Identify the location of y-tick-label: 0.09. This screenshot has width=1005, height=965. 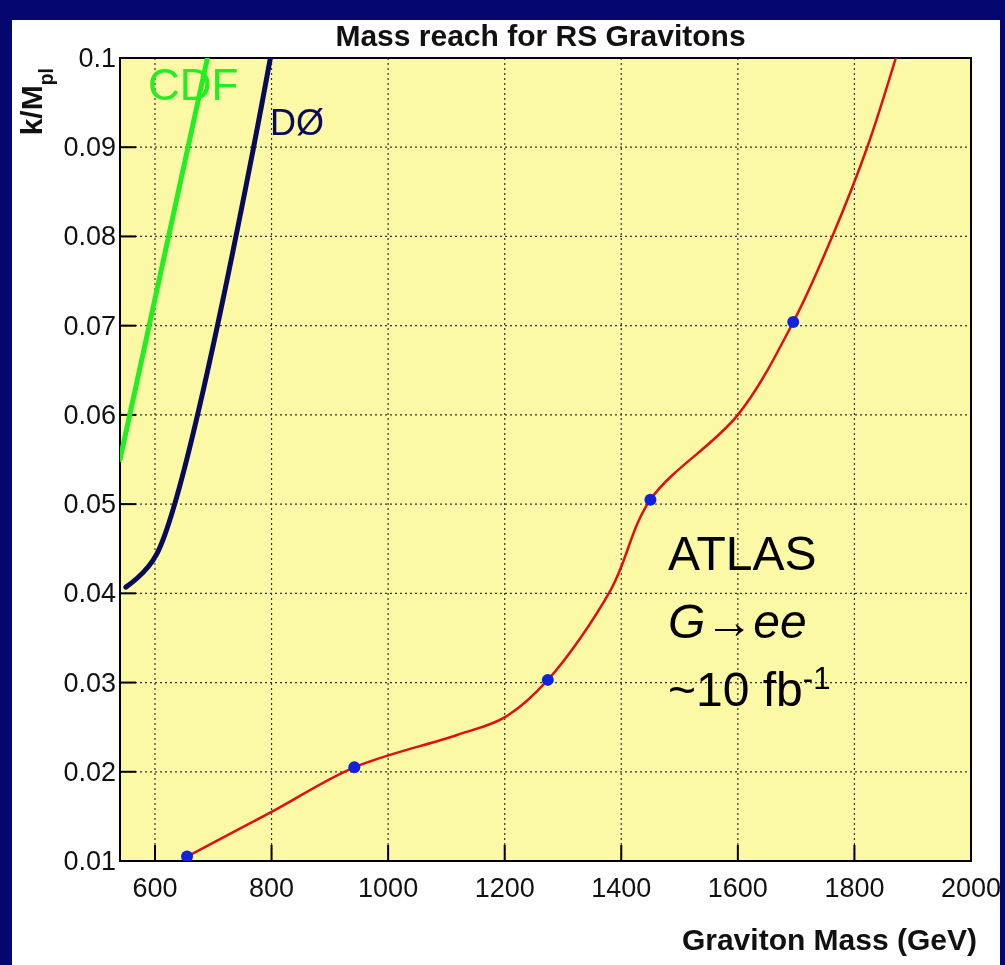
(89, 147).